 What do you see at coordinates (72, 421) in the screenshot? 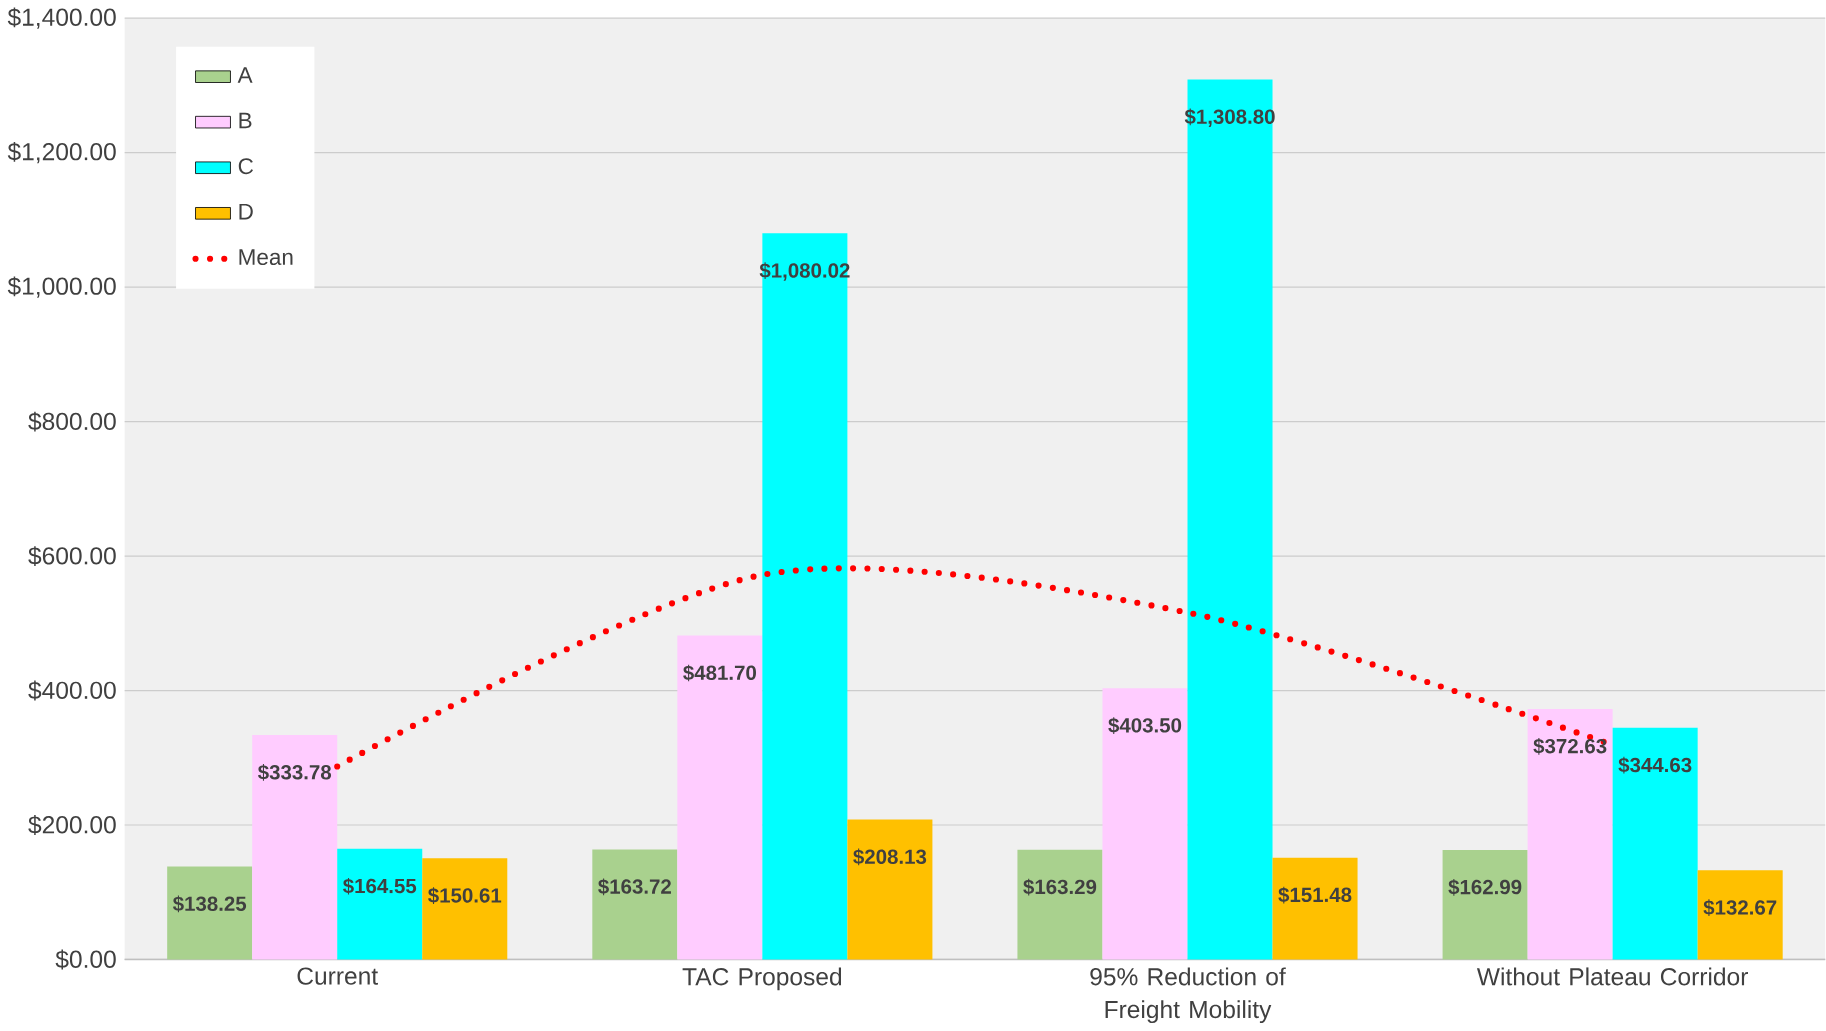
I see `y-tick-label: $800.00` at bounding box center [72, 421].